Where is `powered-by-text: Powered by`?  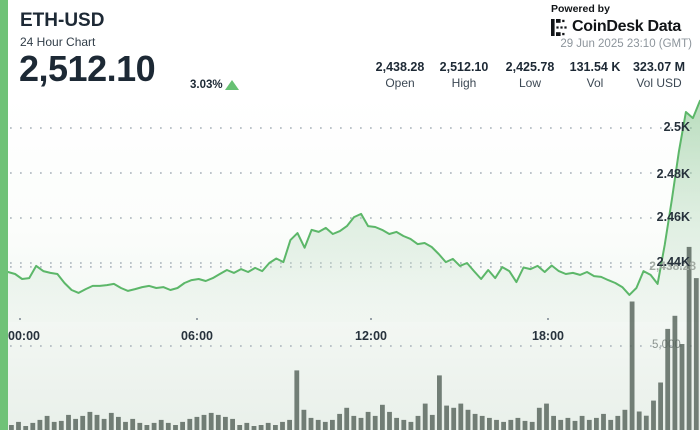
powered-by-text: Powered by is located at coordinates (580, 9).